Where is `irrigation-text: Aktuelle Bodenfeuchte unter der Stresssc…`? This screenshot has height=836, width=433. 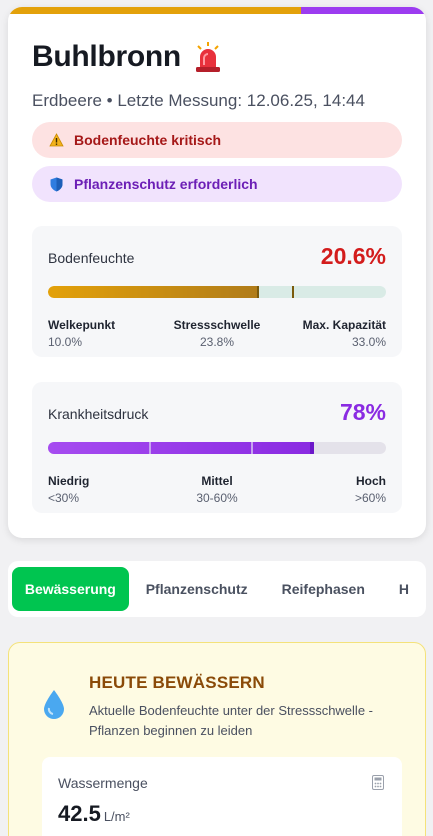 irrigation-text: Aktuelle Bodenfeuchte unter der Stresssc… is located at coordinates (231, 720).